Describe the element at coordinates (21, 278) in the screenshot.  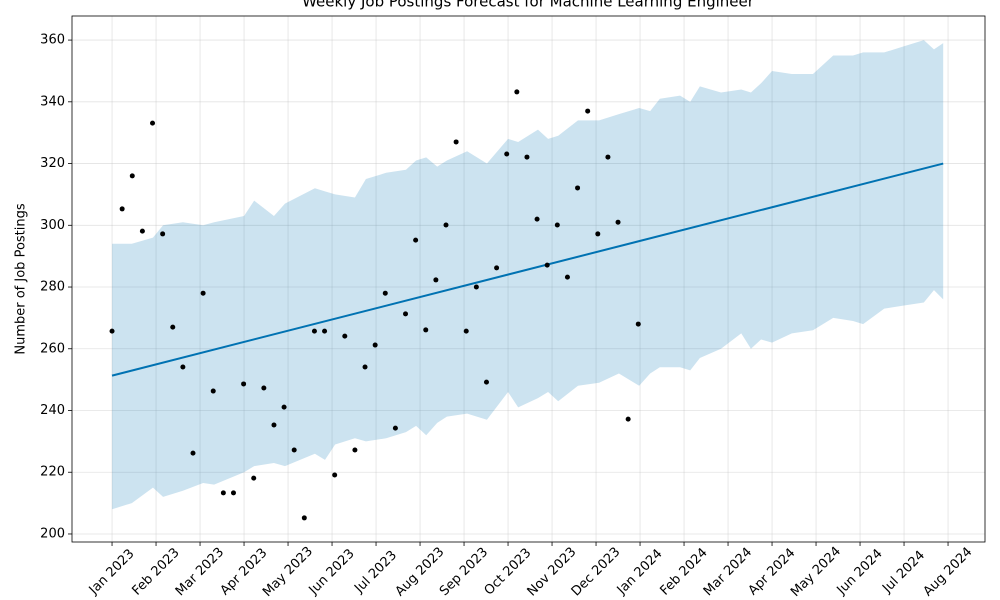
I see `y-axis-label: Number of Job Postings` at that location.